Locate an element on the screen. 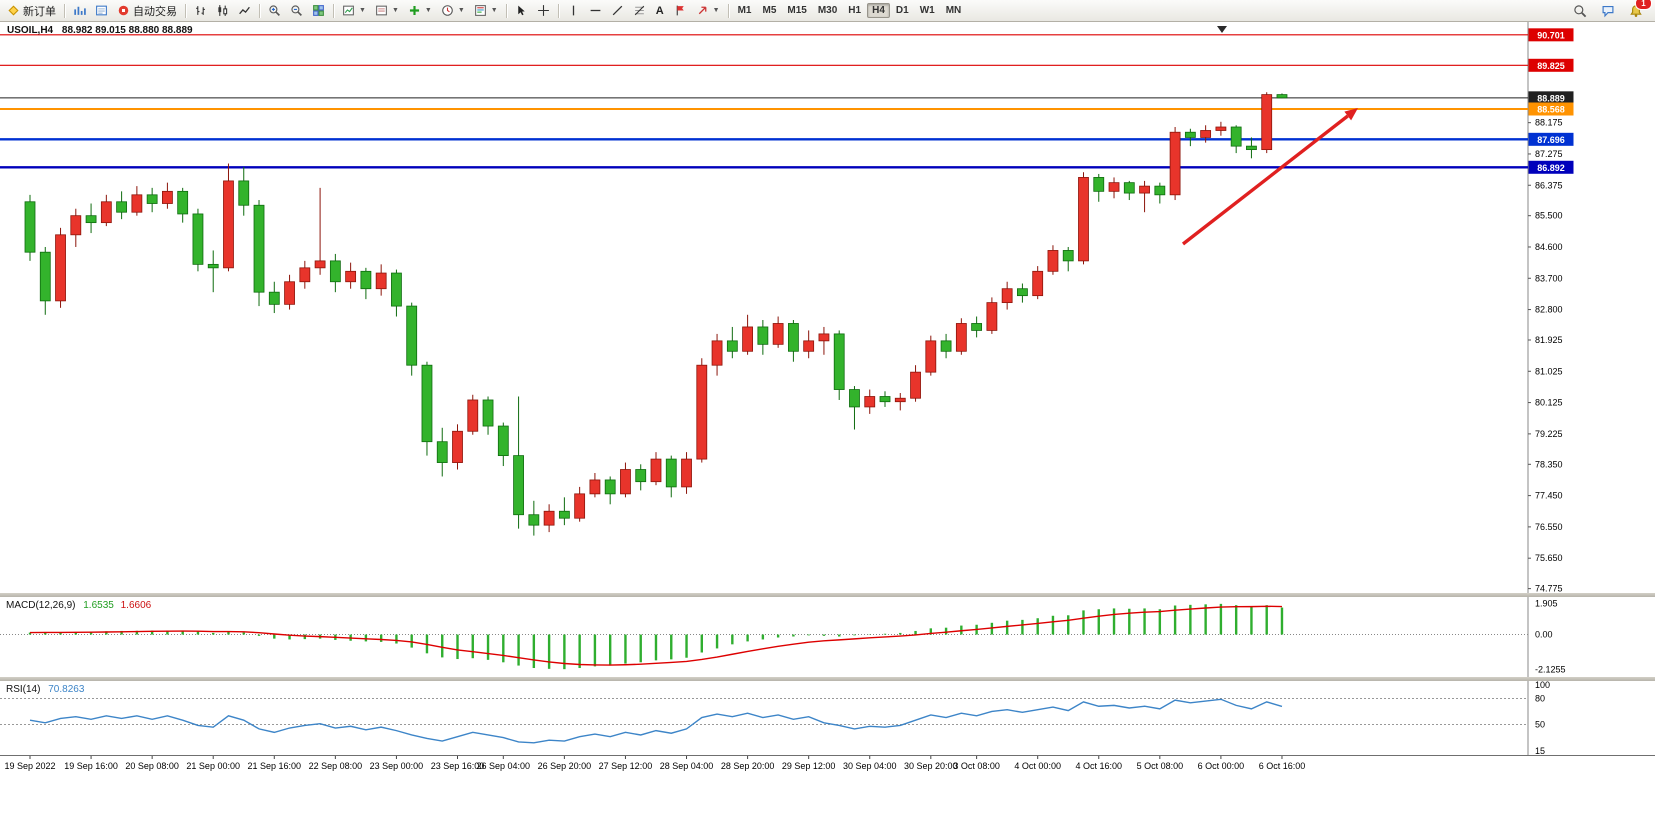  tile-windows-icon is located at coordinates (318, 10).